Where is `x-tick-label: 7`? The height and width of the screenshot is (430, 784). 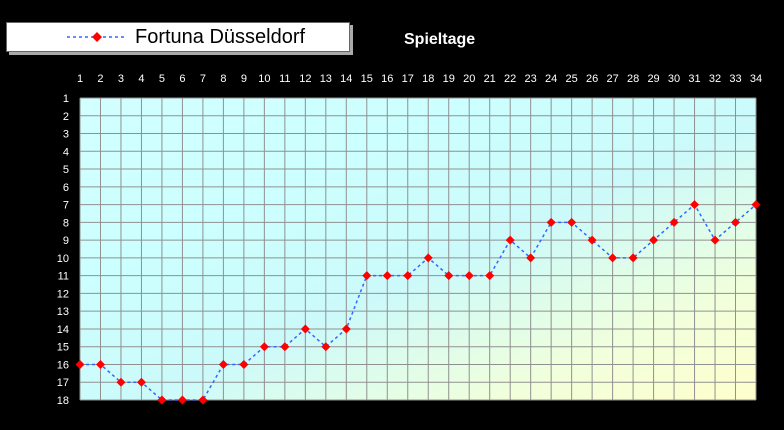 x-tick-label: 7 is located at coordinates (203, 79).